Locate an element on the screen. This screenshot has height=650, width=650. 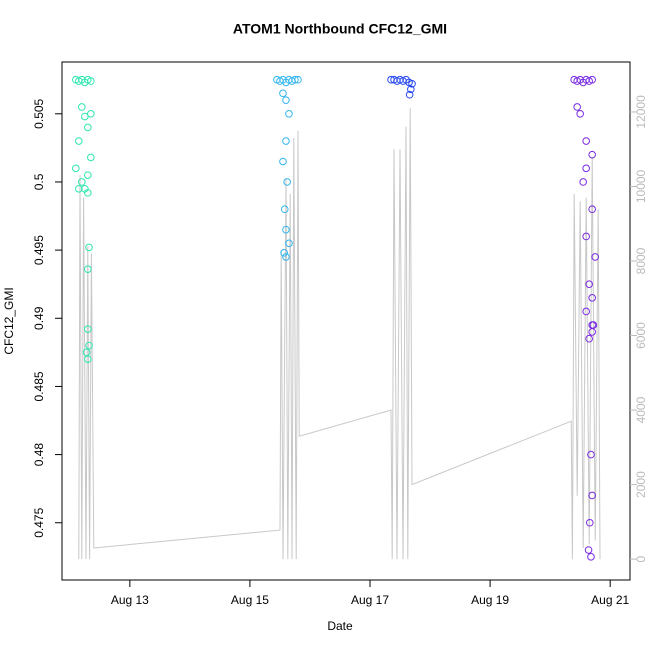
y2-tick-label: 10000 is located at coordinates (641, 186).